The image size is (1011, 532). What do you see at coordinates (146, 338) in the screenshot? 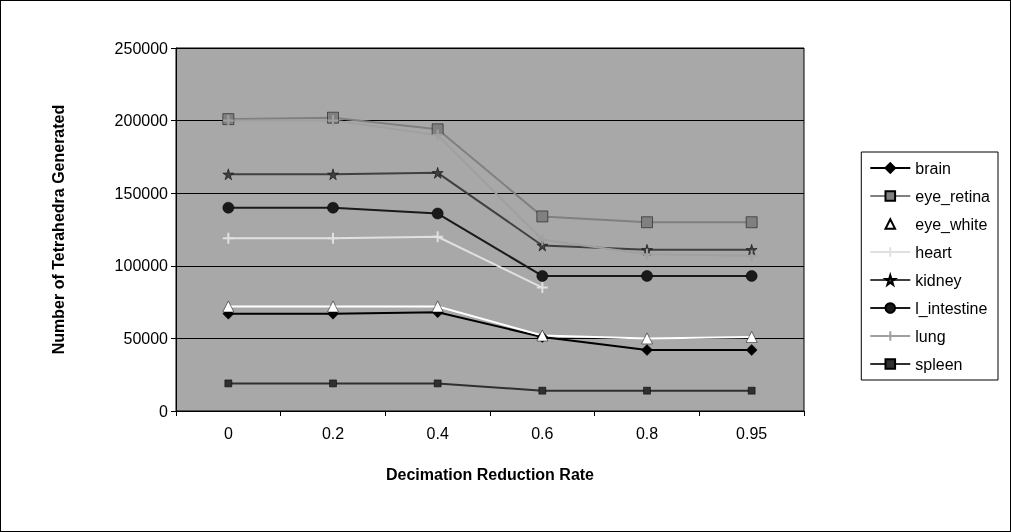
I see `y-tick-label: 50000` at bounding box center [146, 338].